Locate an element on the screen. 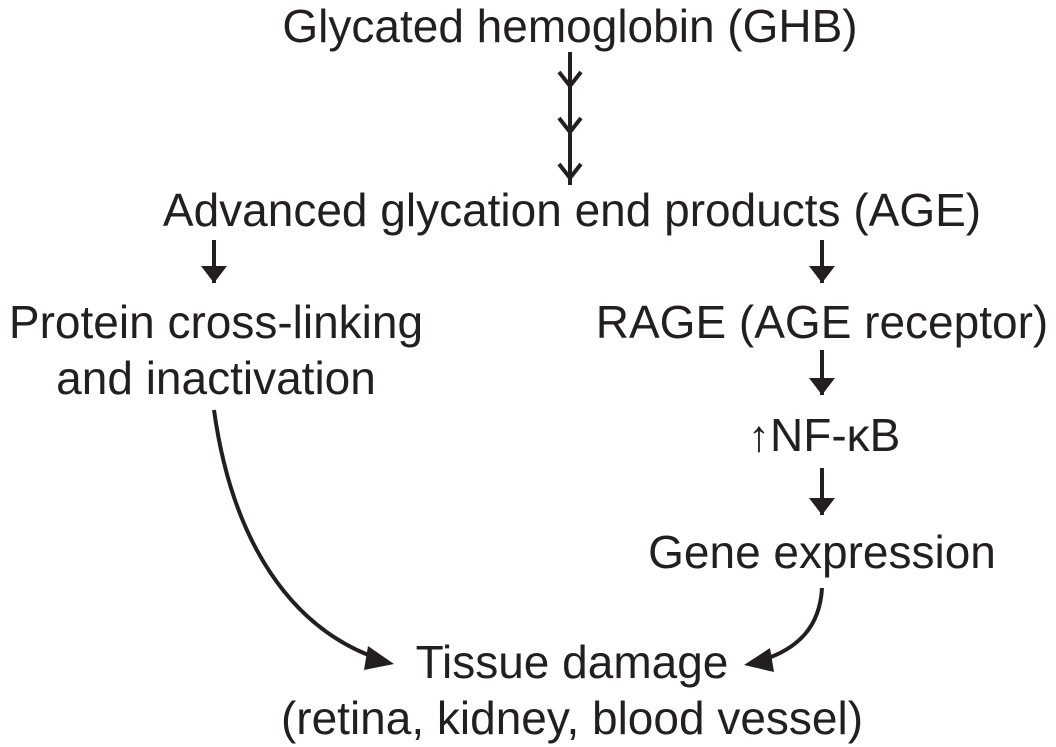  node-protein-cross-linking-line2: and inactivation is located at coordinates (216, 378).